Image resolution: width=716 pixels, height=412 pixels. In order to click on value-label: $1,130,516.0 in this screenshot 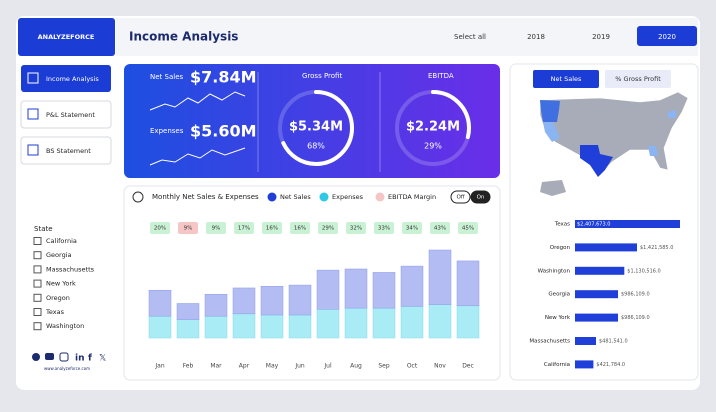, I will do `click(643, 271)`.